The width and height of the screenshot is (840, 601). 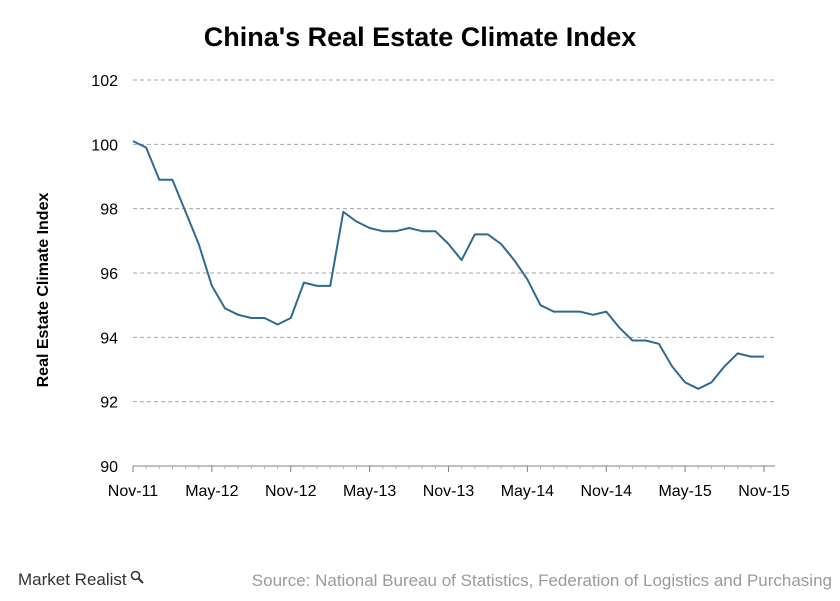 What do you see at coordinates (109, 467) in the screenshot?
I see `y-tick-label: 90` at bounding box center [109, 467].